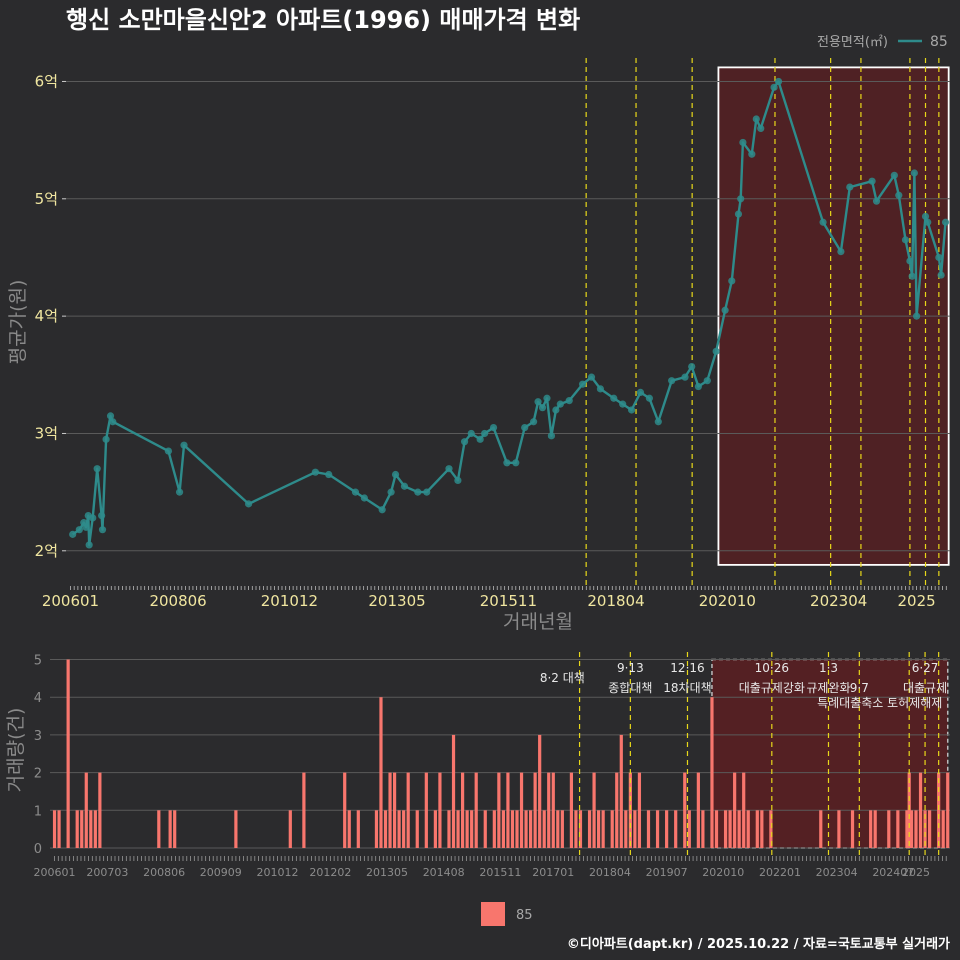  What do you see at coordinates (107, 872) in the screenshot?
I see `bar-x-tick-label: 200703` at bounding box center [107, 872].